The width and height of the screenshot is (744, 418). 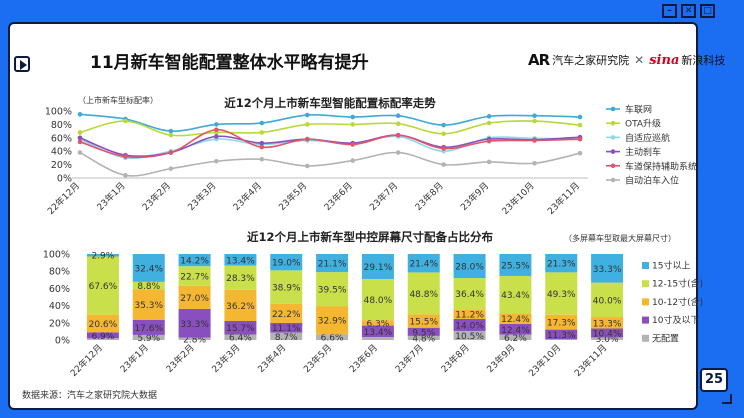 I want to click on bar-data-label: 4.8%, so click(x=423, y=339).